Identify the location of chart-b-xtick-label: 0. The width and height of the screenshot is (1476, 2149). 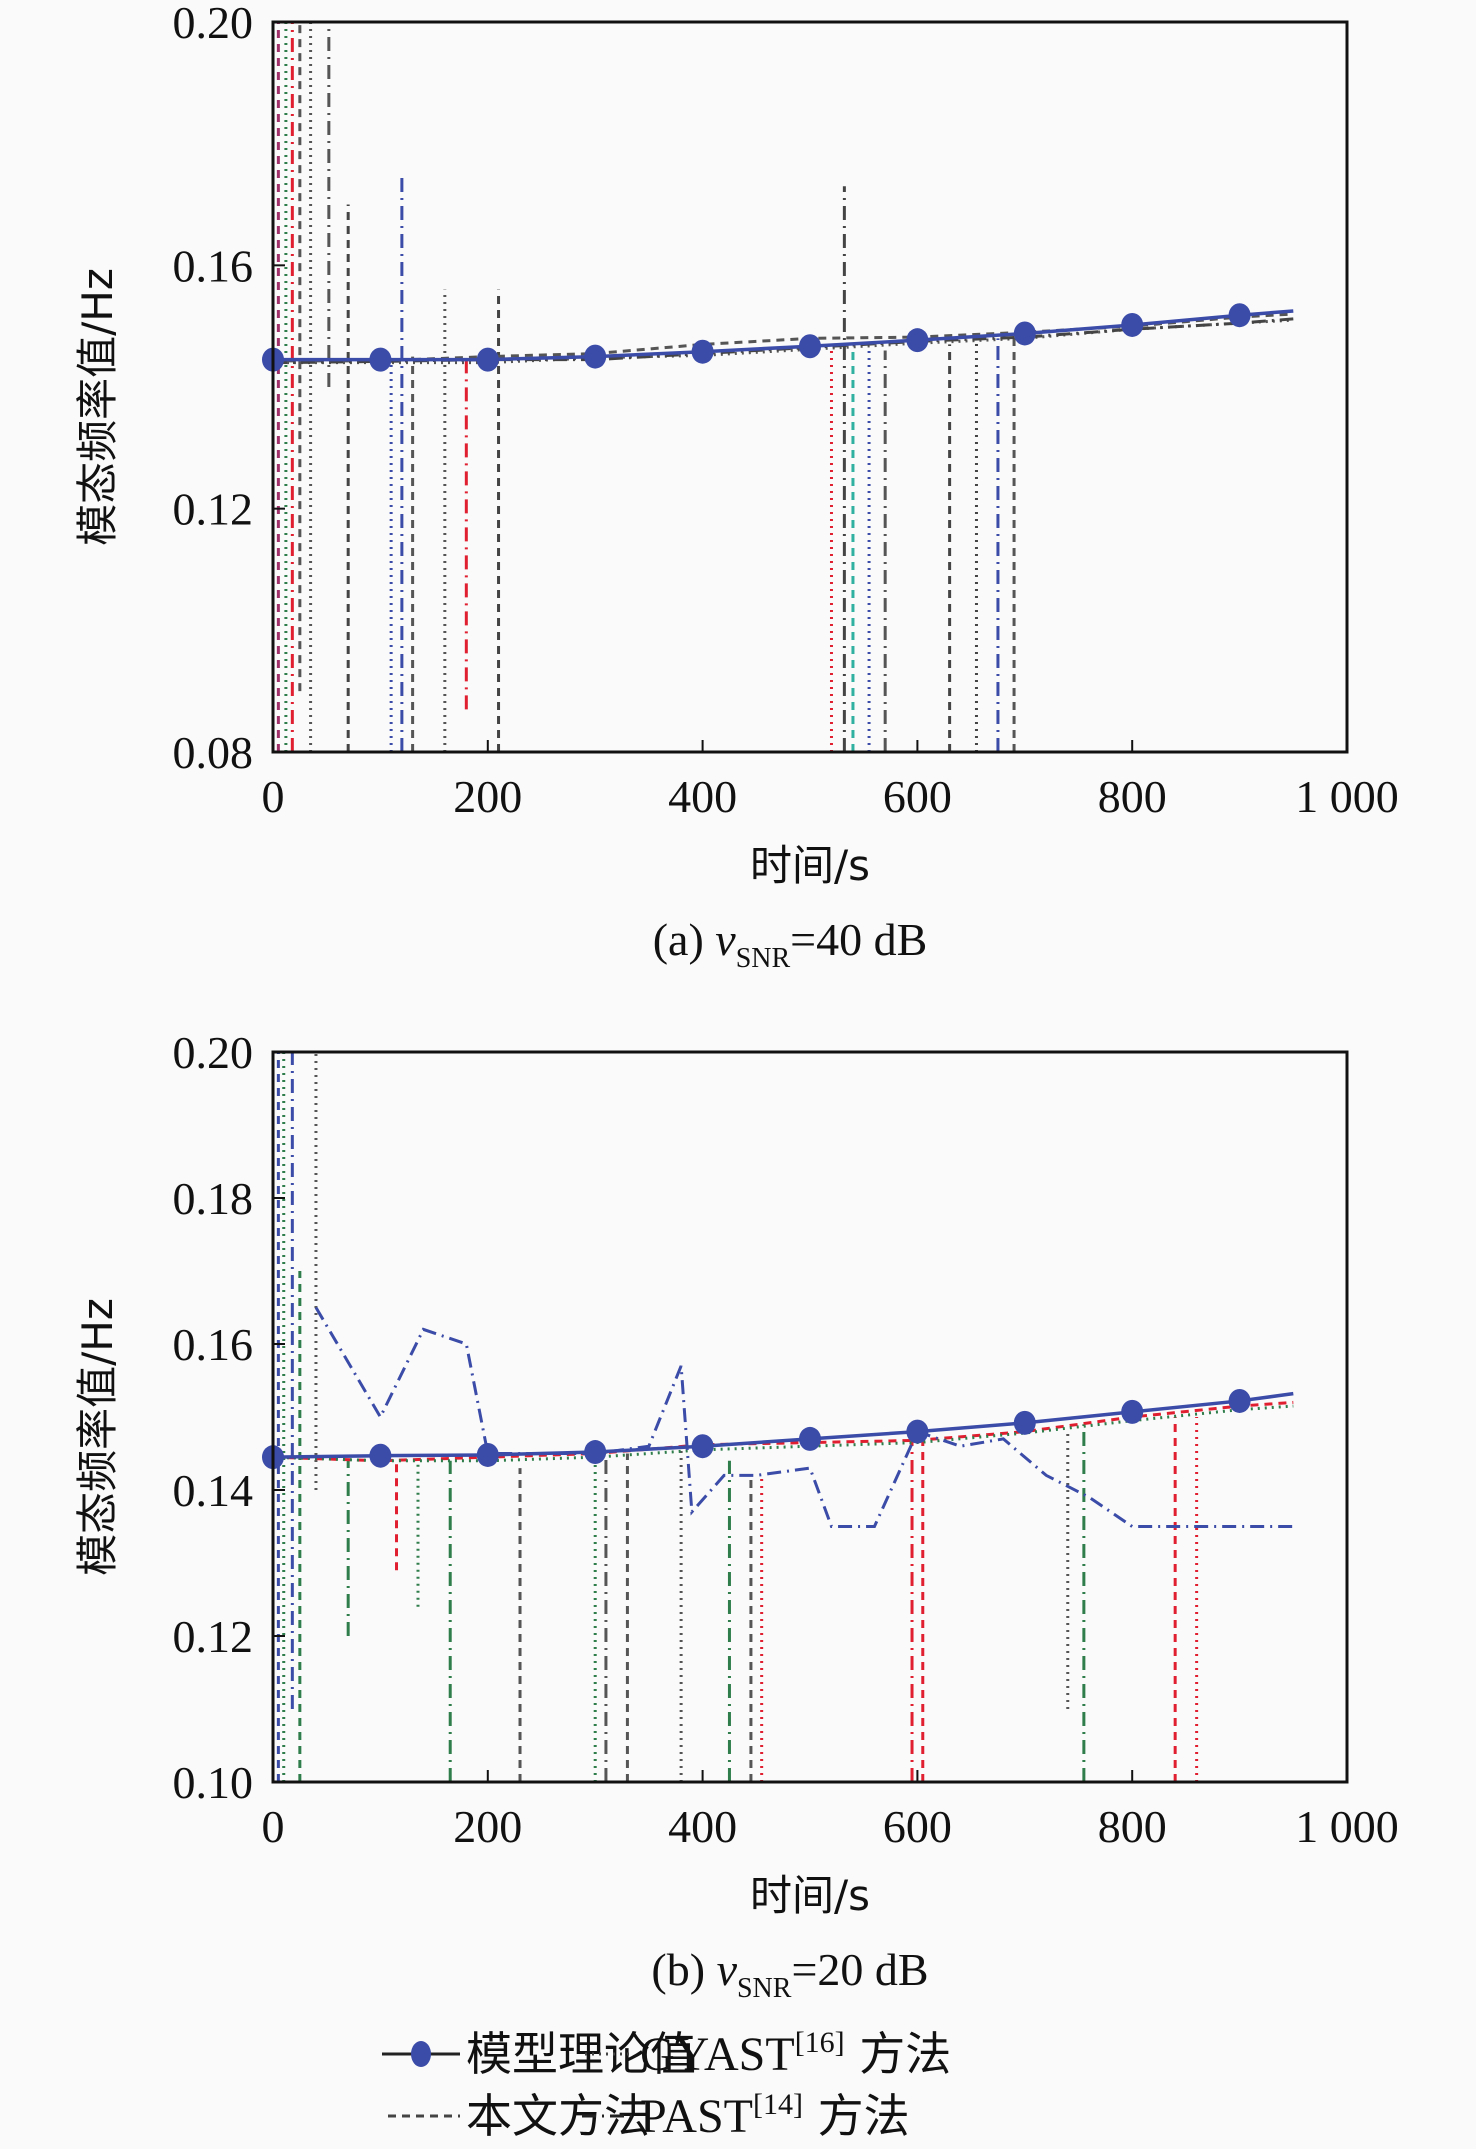
(273, 1826).